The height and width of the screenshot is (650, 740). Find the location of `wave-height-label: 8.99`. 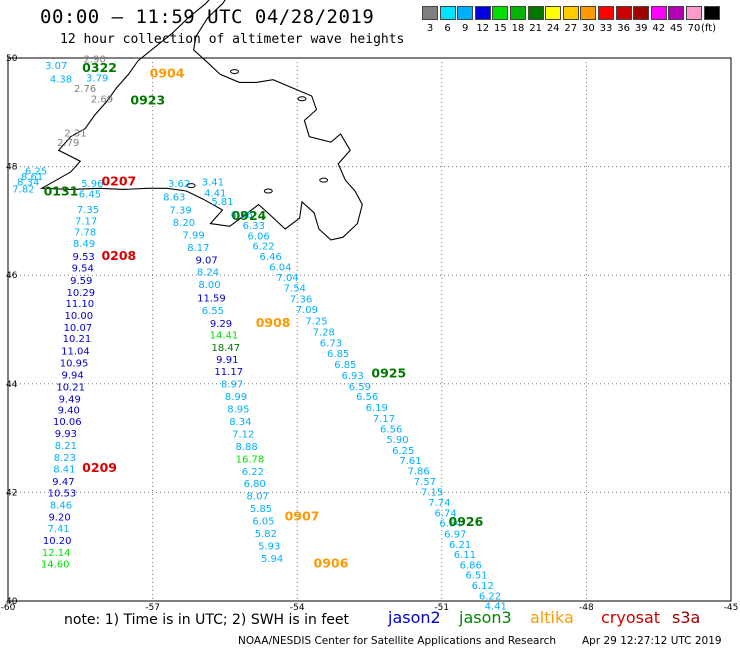

wave-height-label: 8.99 is located at coordinates (236, 397).